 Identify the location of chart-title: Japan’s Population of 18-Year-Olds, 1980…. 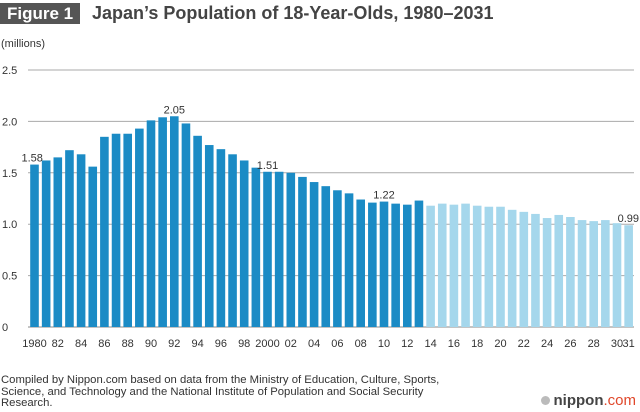
(293, 13).